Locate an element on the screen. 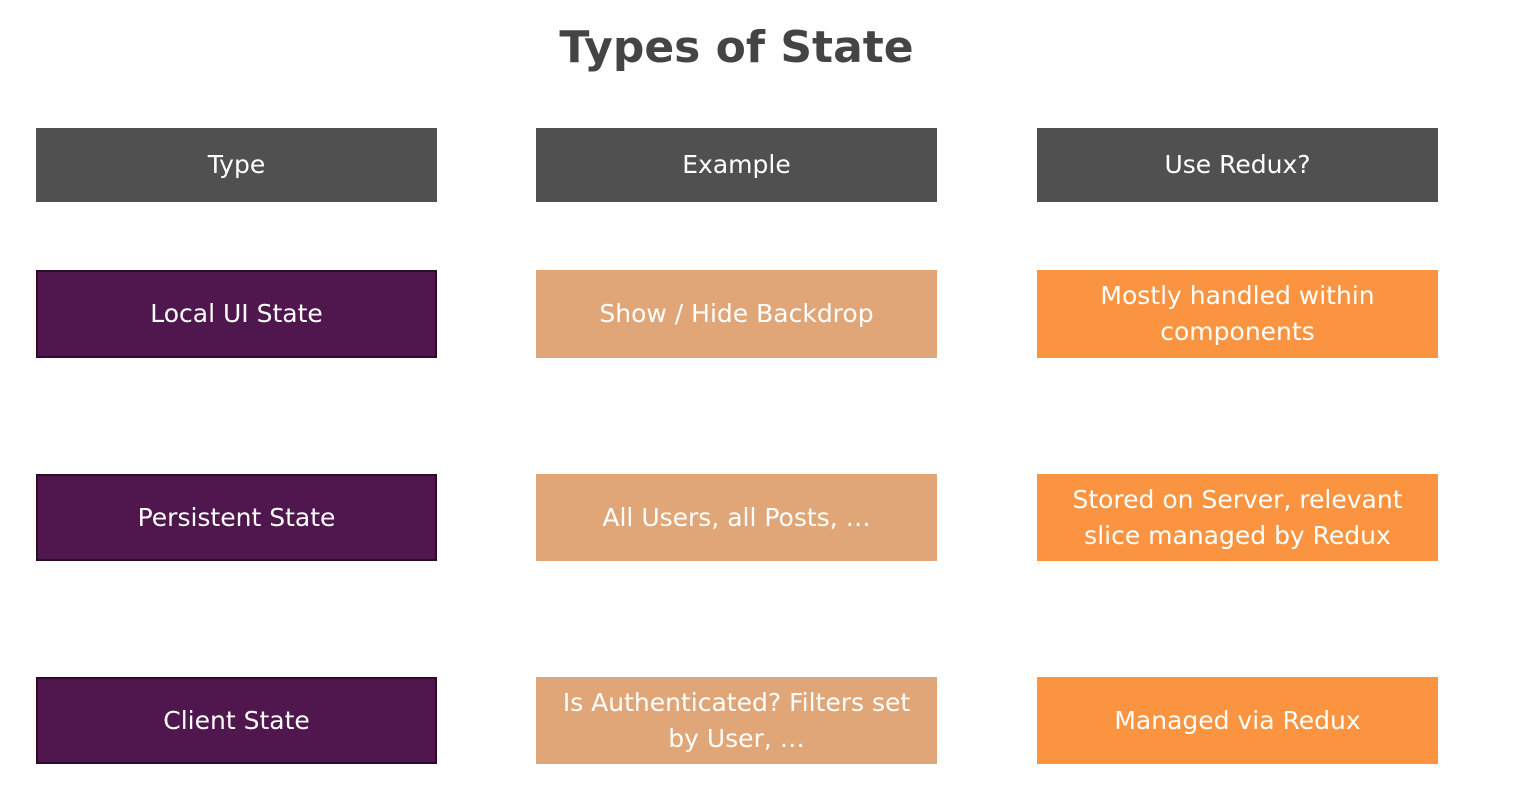  type-cell-local-ui-state: Local UI State is located at coordinates (236, 314).